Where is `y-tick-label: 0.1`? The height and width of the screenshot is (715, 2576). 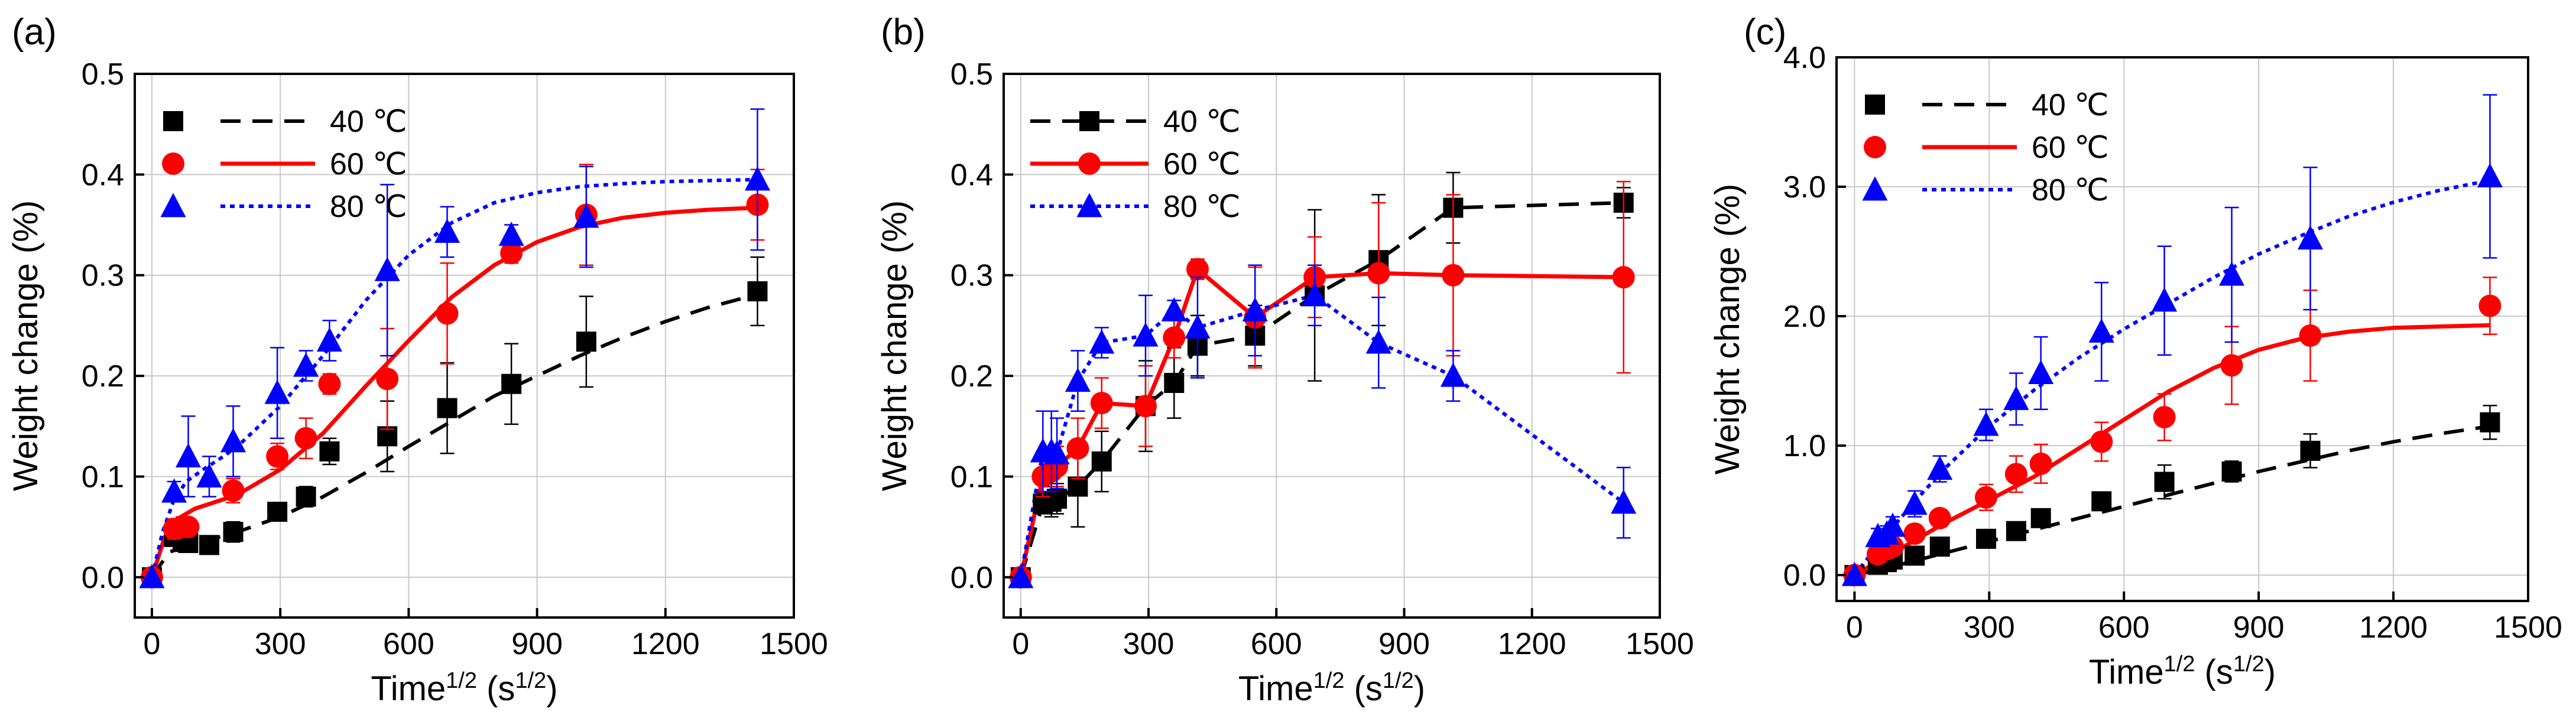
y-tick-label: 0.1 is located at coordinates (103, 477).